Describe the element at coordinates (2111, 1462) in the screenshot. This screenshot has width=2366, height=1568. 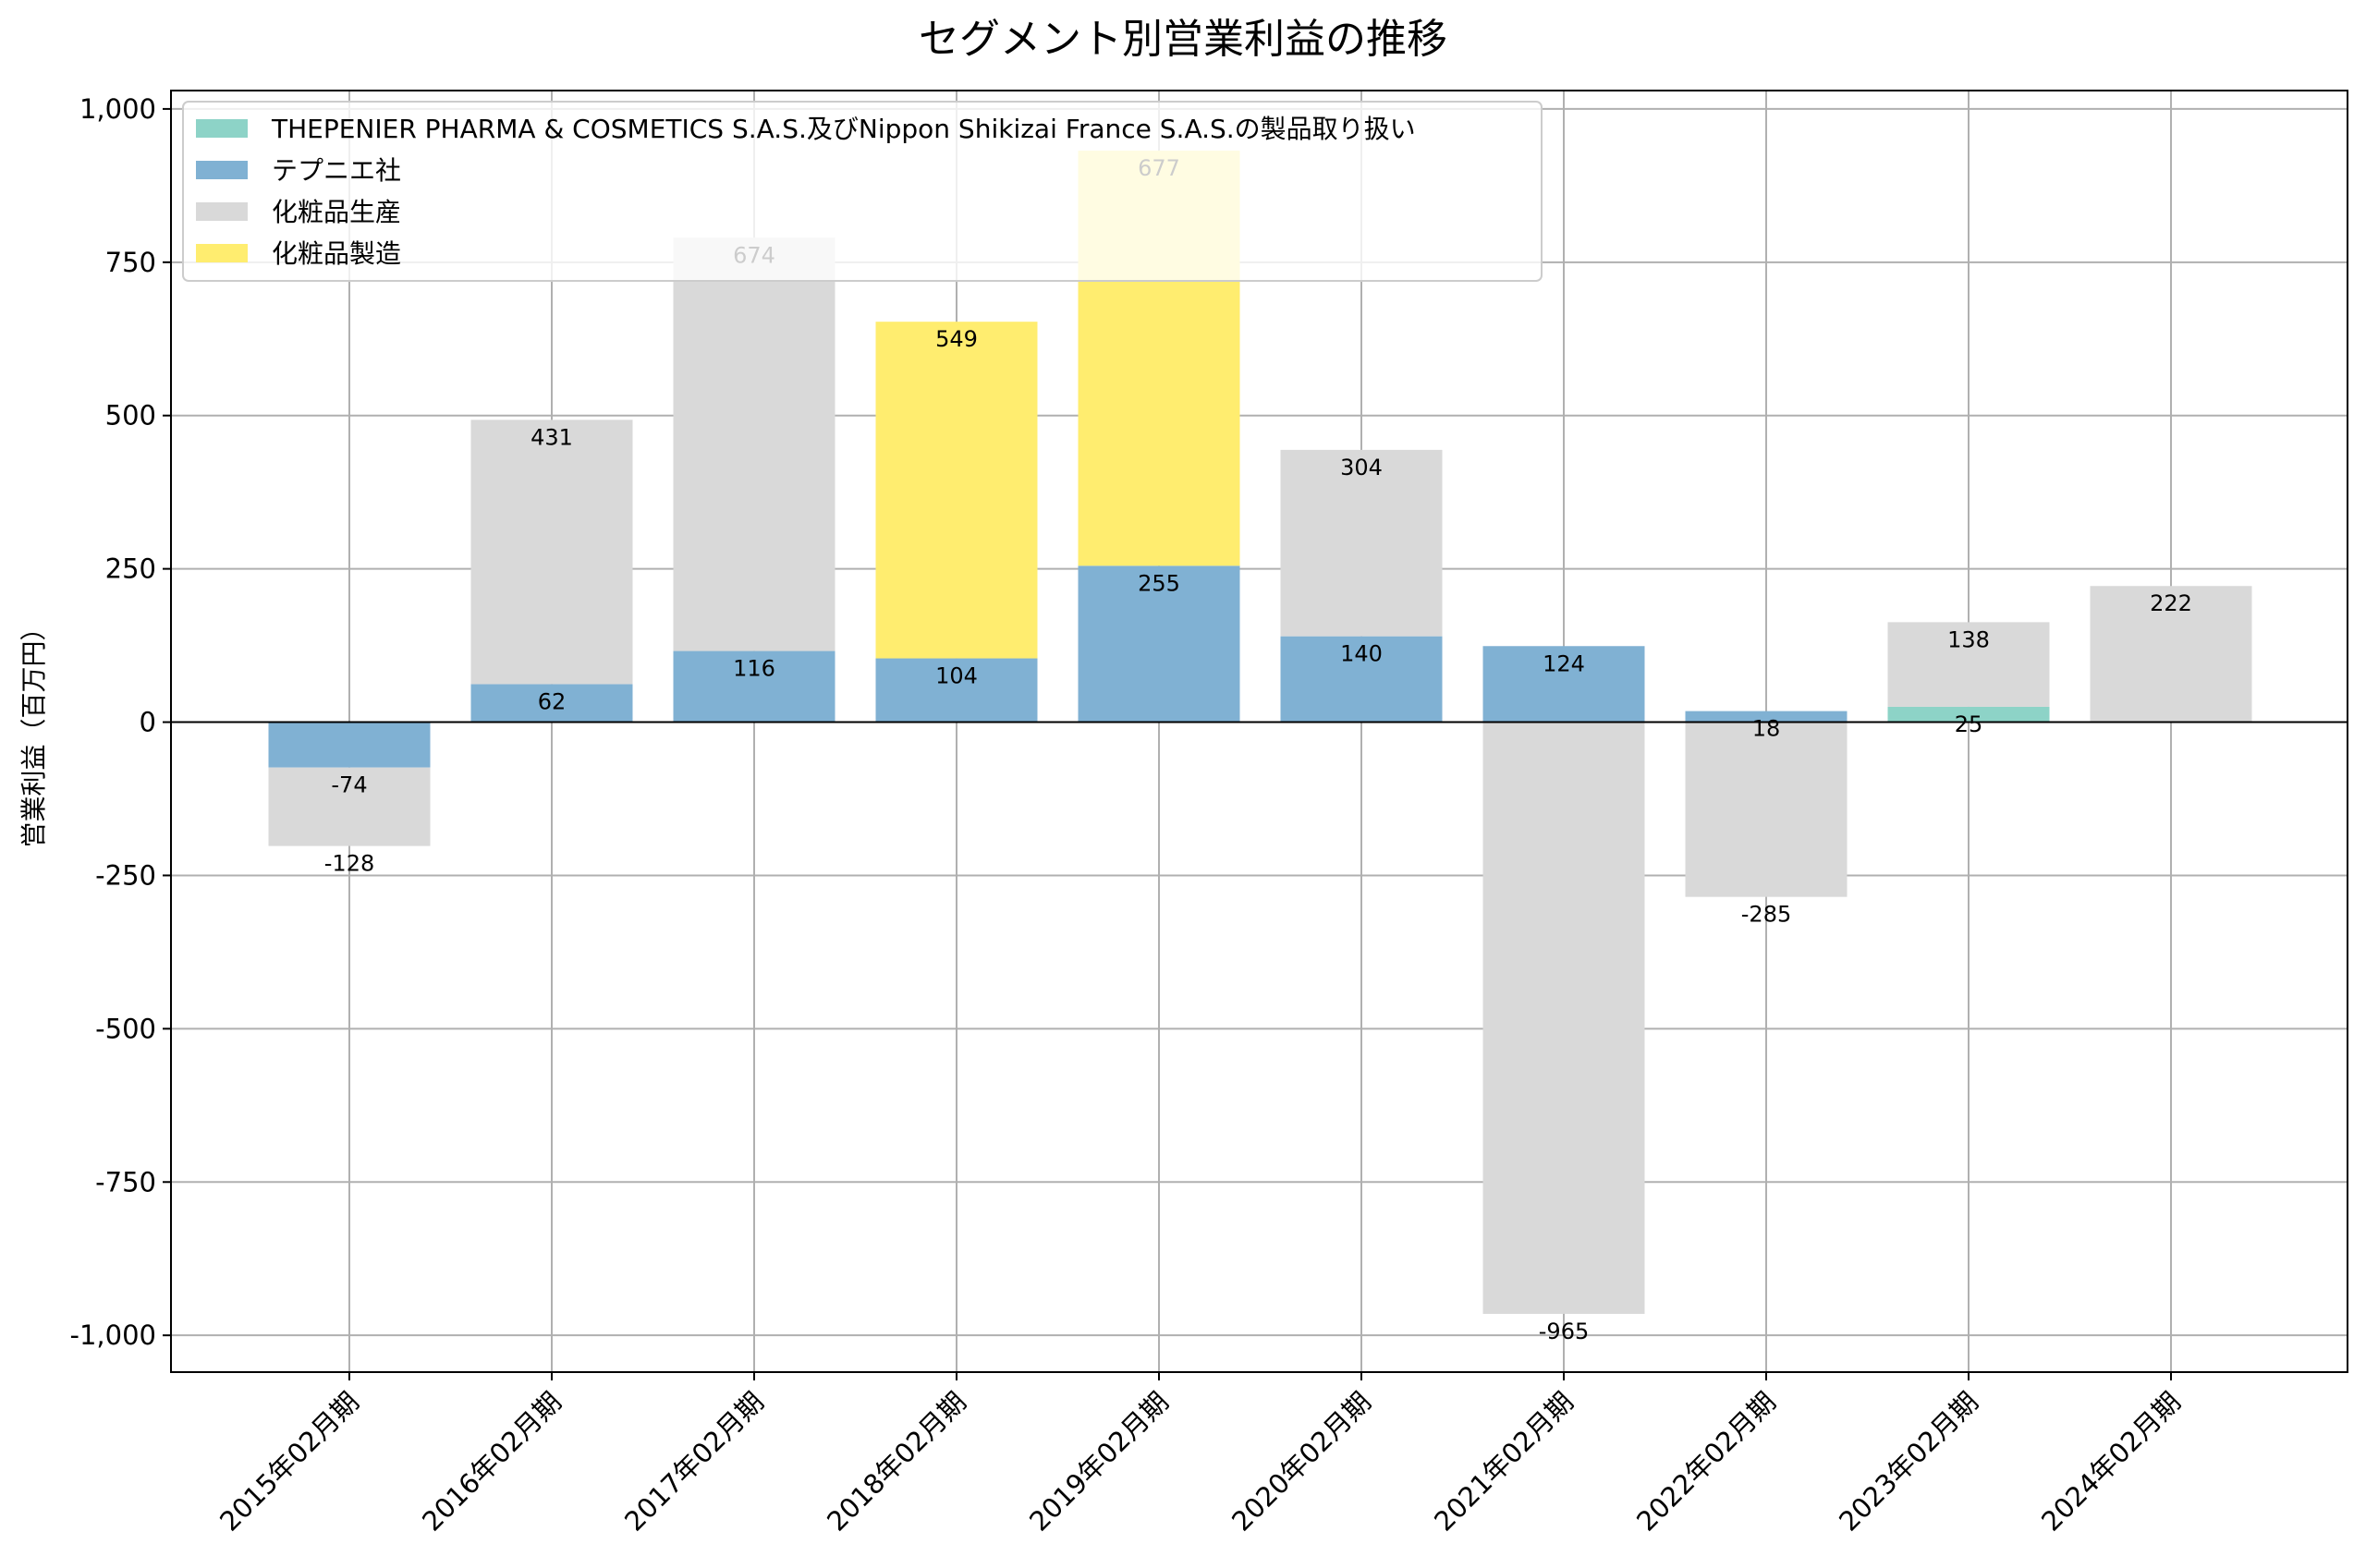
I see `x-tick-label: 2024年02月期` at that location.